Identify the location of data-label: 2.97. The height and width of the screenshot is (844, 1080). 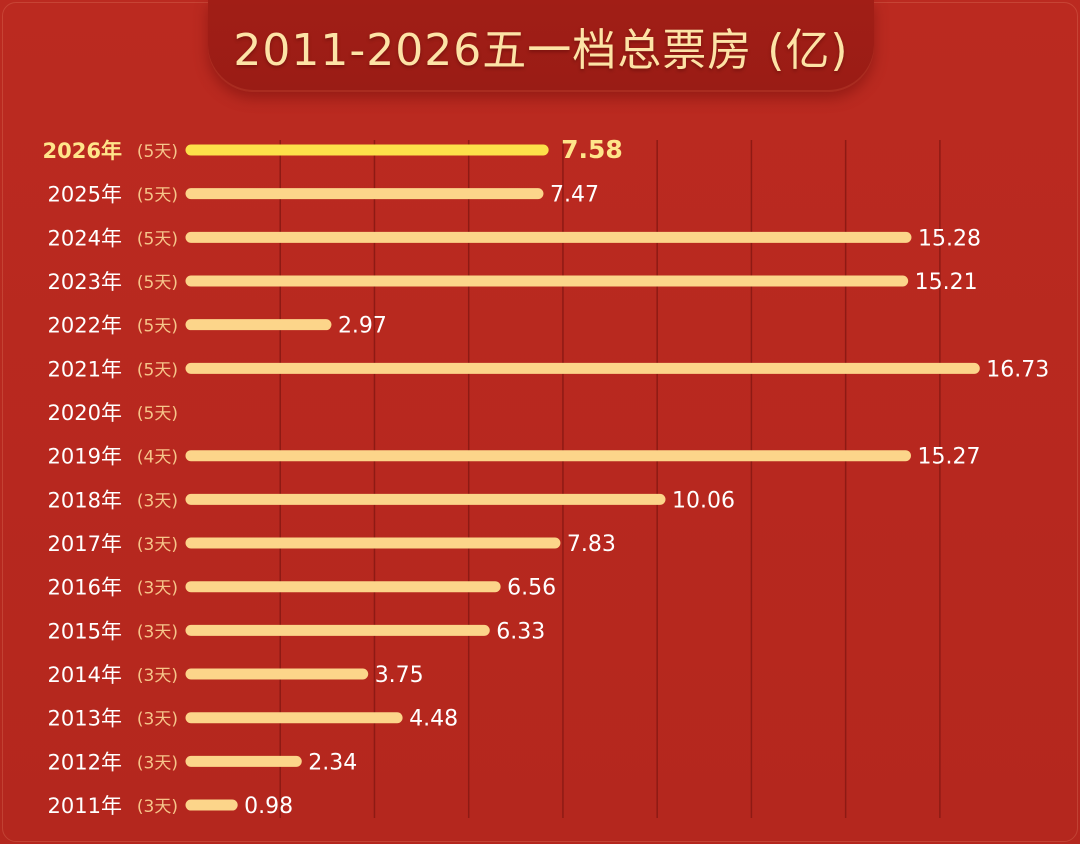
(362, 326).